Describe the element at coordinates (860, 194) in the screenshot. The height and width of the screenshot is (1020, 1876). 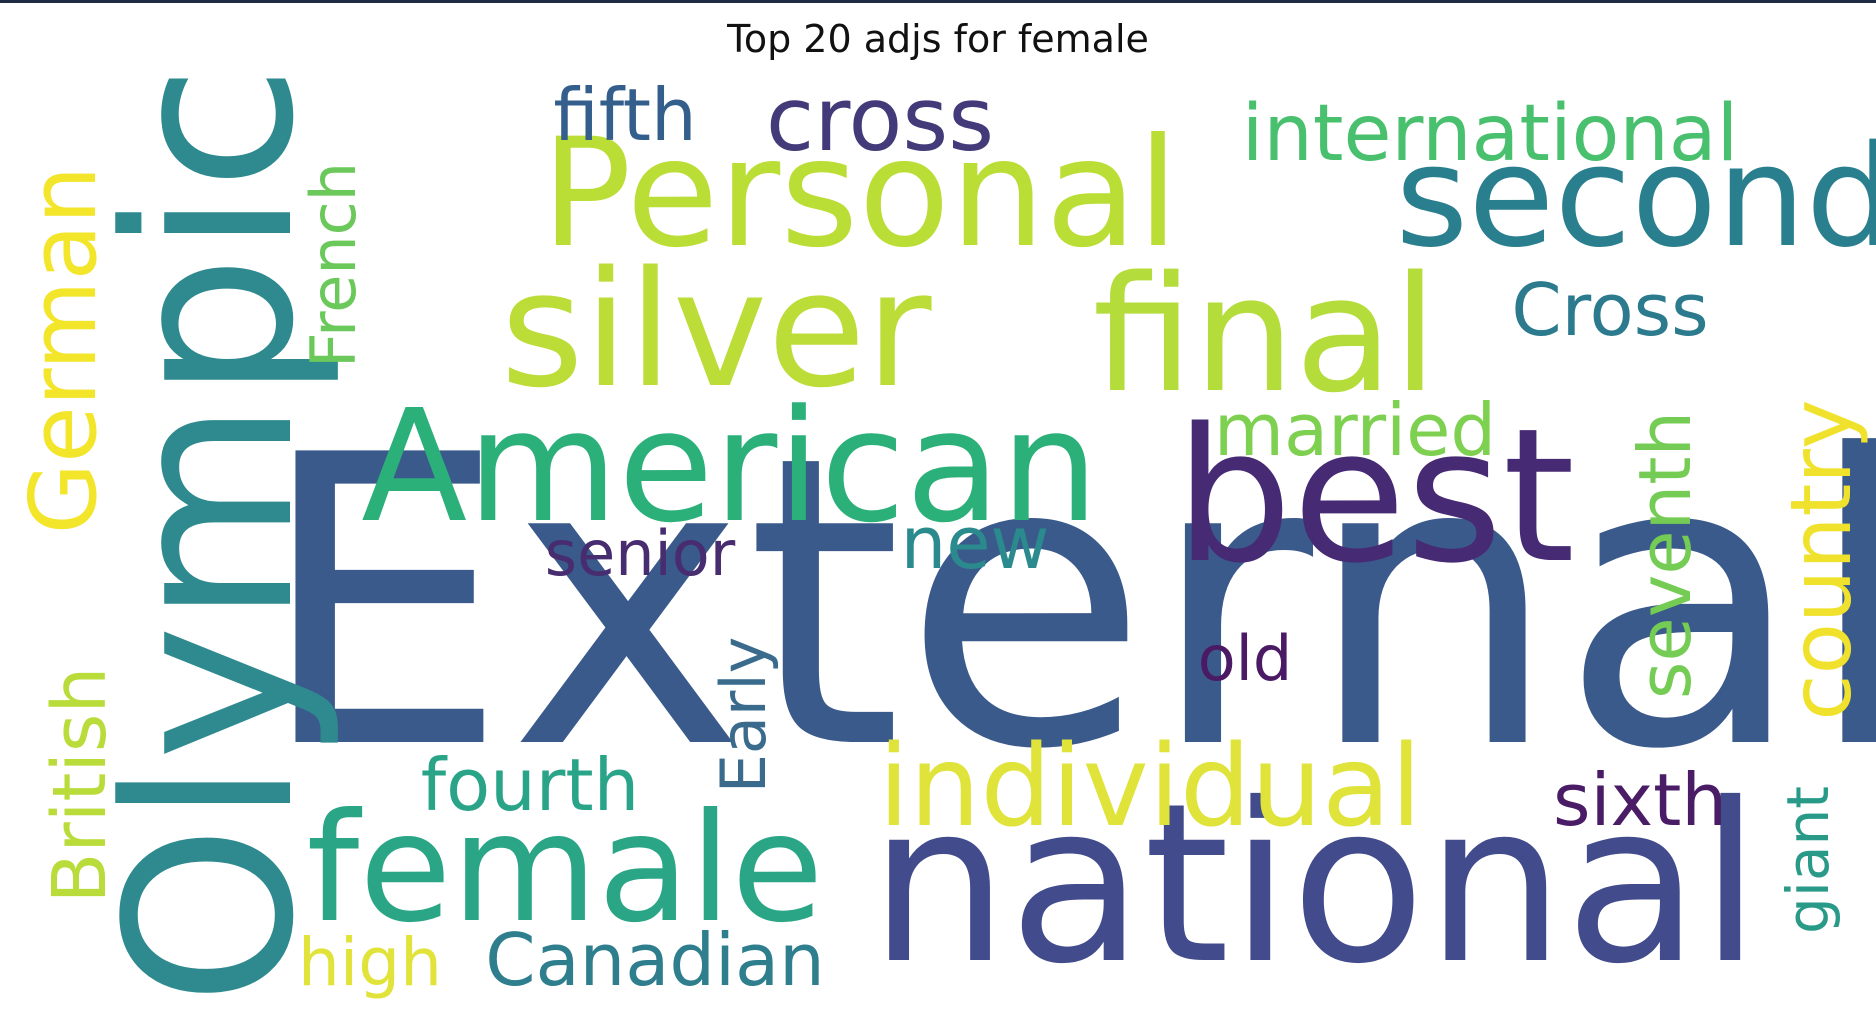
I see `word-personal: Personal` at that location.